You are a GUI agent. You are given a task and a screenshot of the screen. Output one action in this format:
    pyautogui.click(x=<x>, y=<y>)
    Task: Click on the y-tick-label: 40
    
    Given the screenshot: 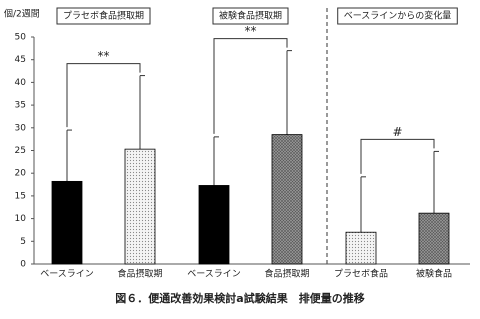 What is the action you would take?
    pyautogui.click(x=21, y=83)
    